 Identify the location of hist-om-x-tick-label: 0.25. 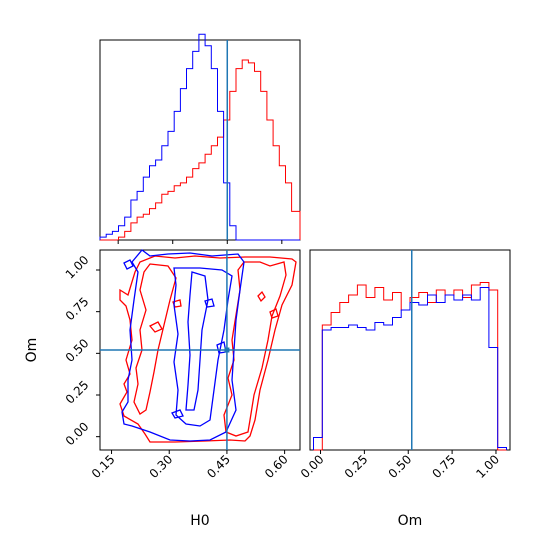
(356, 466).